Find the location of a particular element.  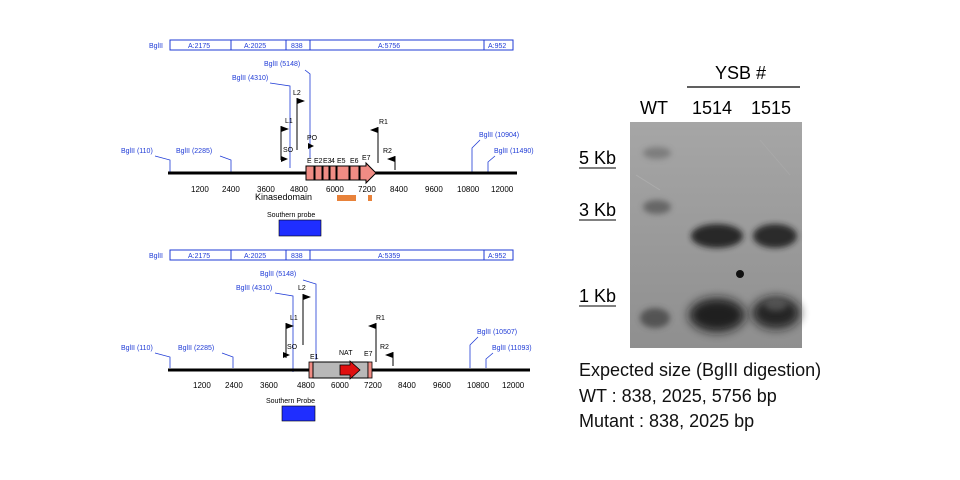

probe-label: Southern Probe is located at coordinates (290, 401).